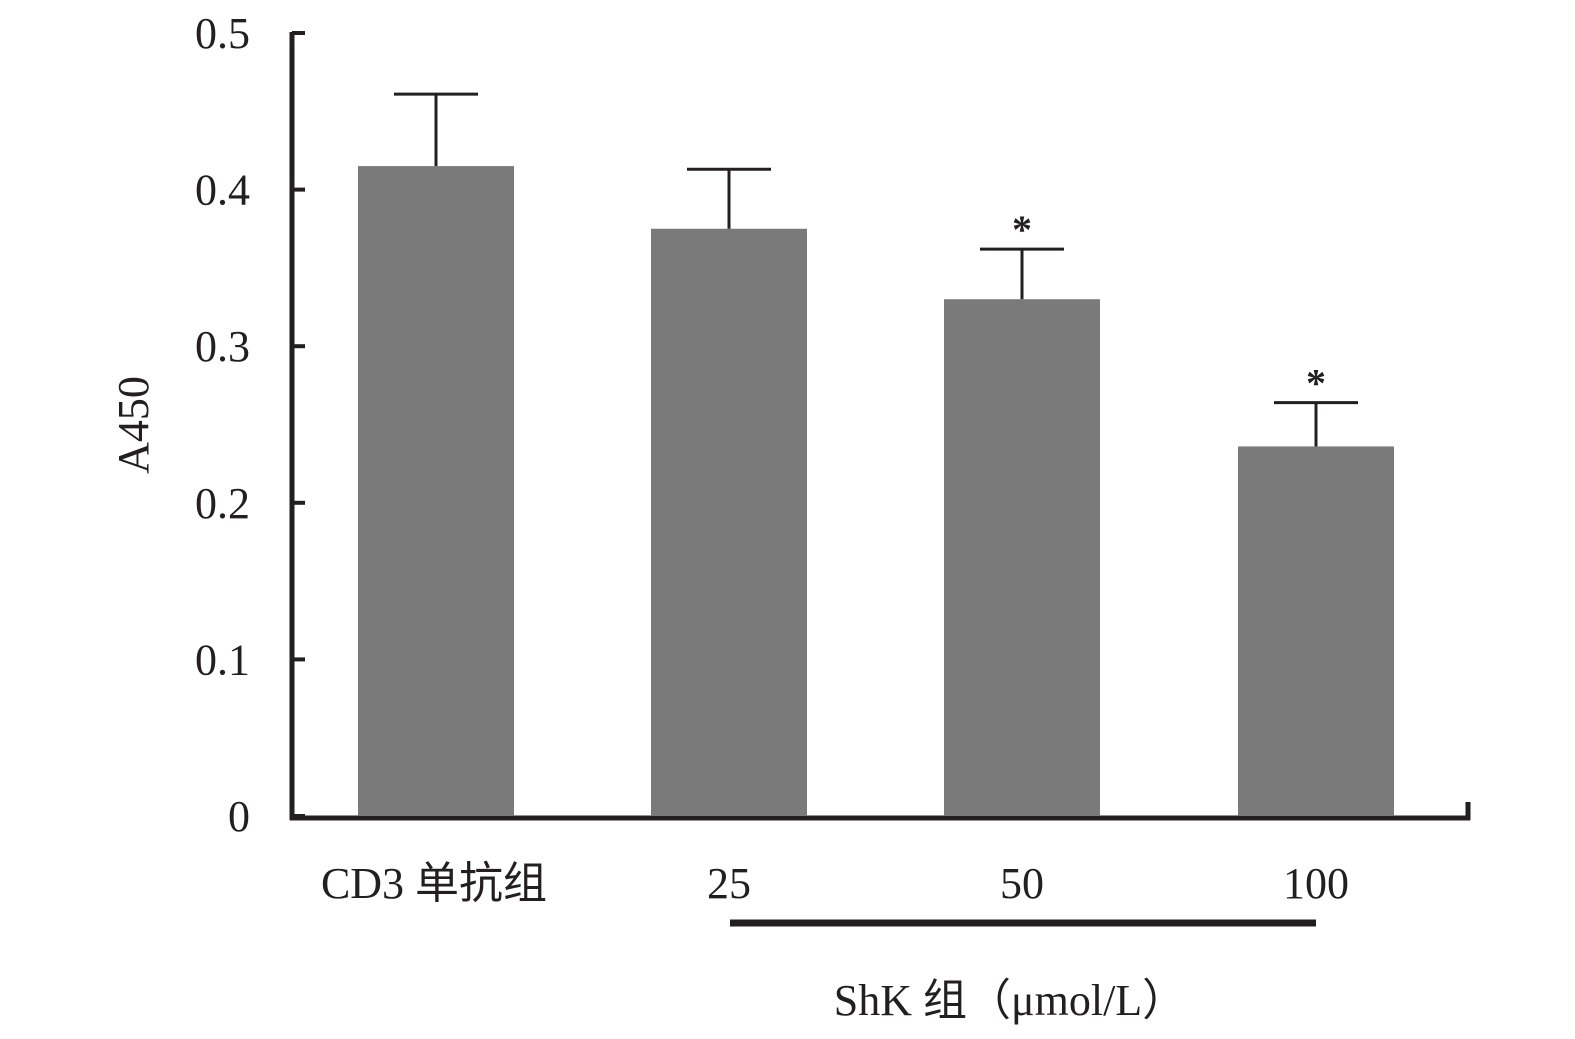  I want to click on x-category-label: 25, so click(729, 883).